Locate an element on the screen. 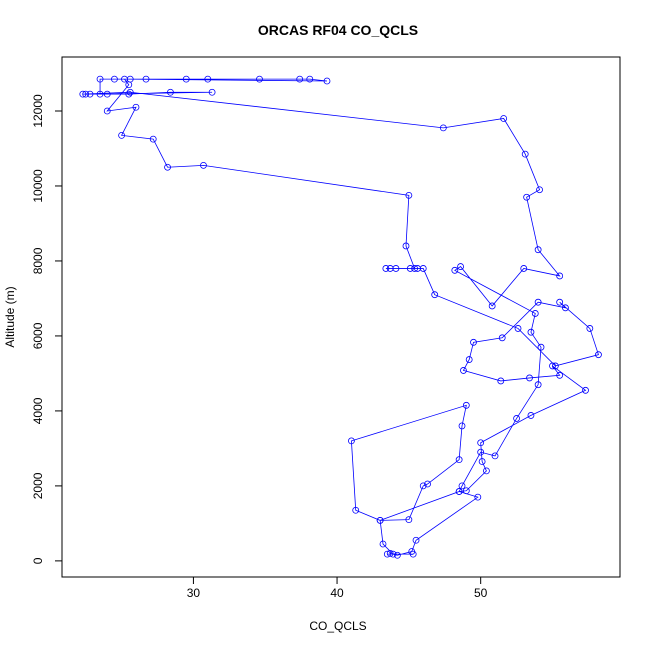  y-tick-label: 0 is located at coordinates (38, 560).